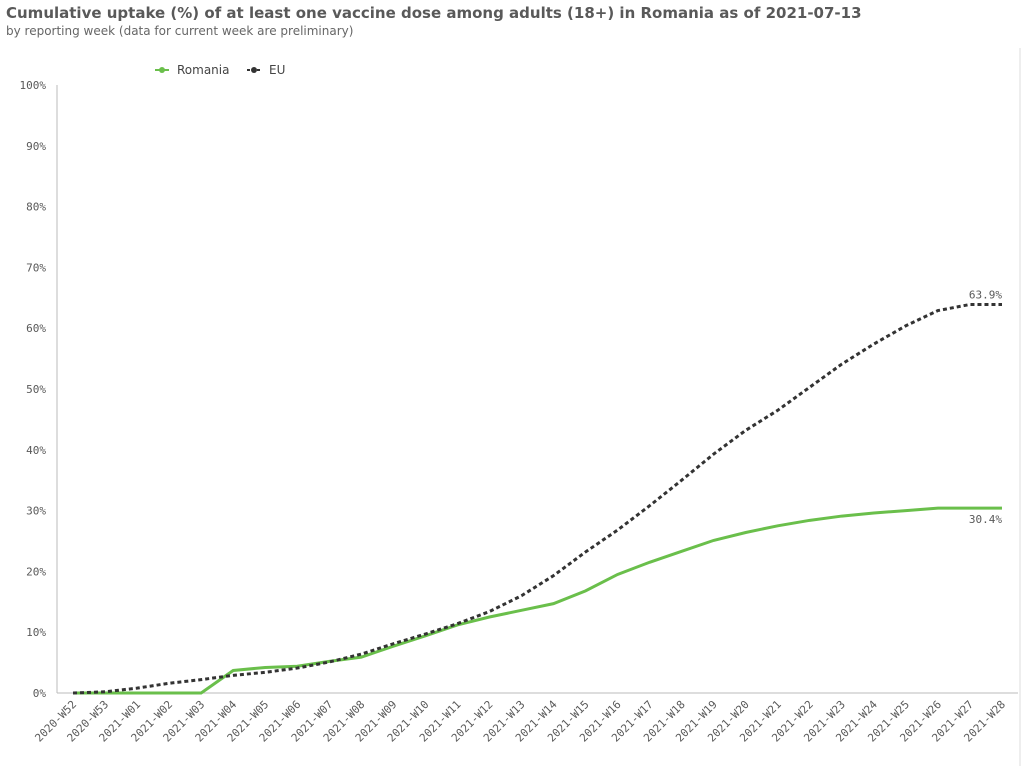 The height and width of the screenshot is (768, 1024). What do you see at coordinates (203, 70) in the screenshot?
I see `legend-label: Romania` at bounding box center [203, 70].